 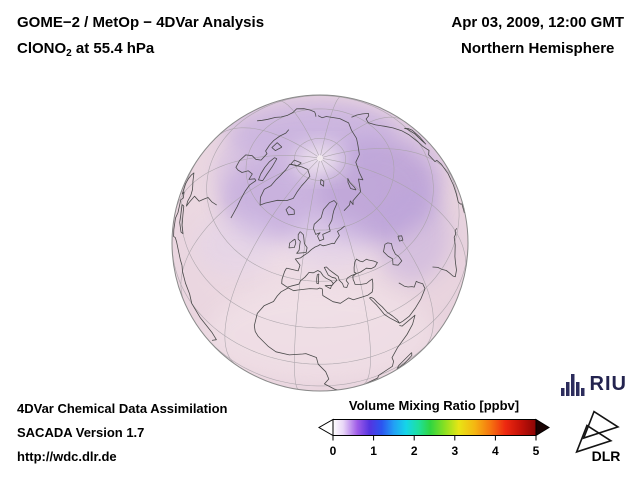 What do you see at coordinates (285, 184) in the screenshot?
I see `coast-greenland` at bounding box center [285, 184].